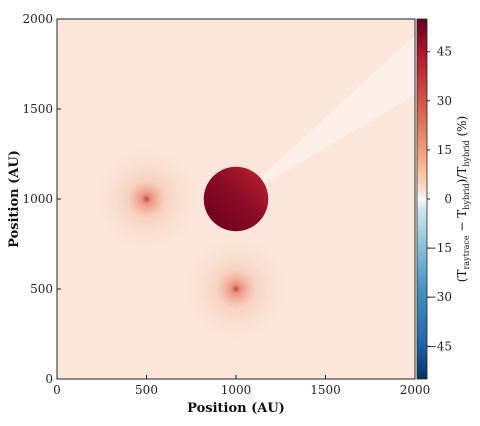 Image resolution: width=480 pixels, height=426 pixels. I want to click on colorbar-tick-label: 15, so click(444, 150).